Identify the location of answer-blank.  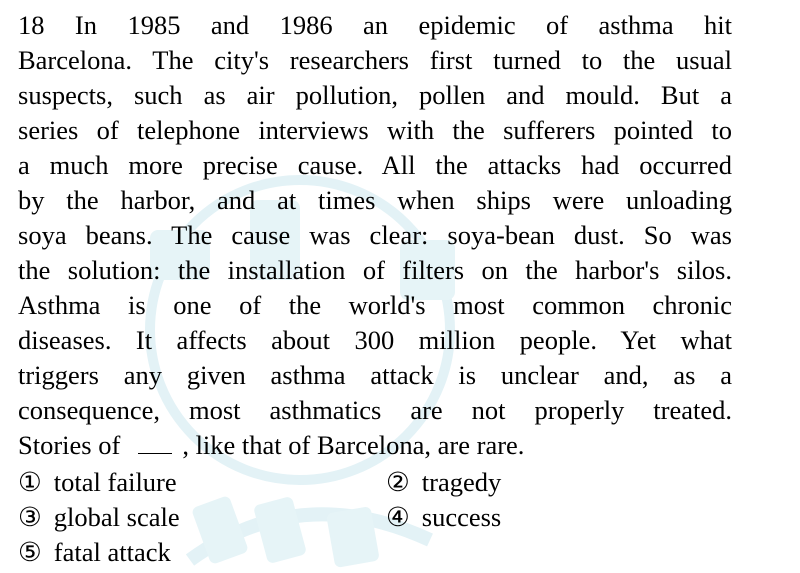
(155, 442).